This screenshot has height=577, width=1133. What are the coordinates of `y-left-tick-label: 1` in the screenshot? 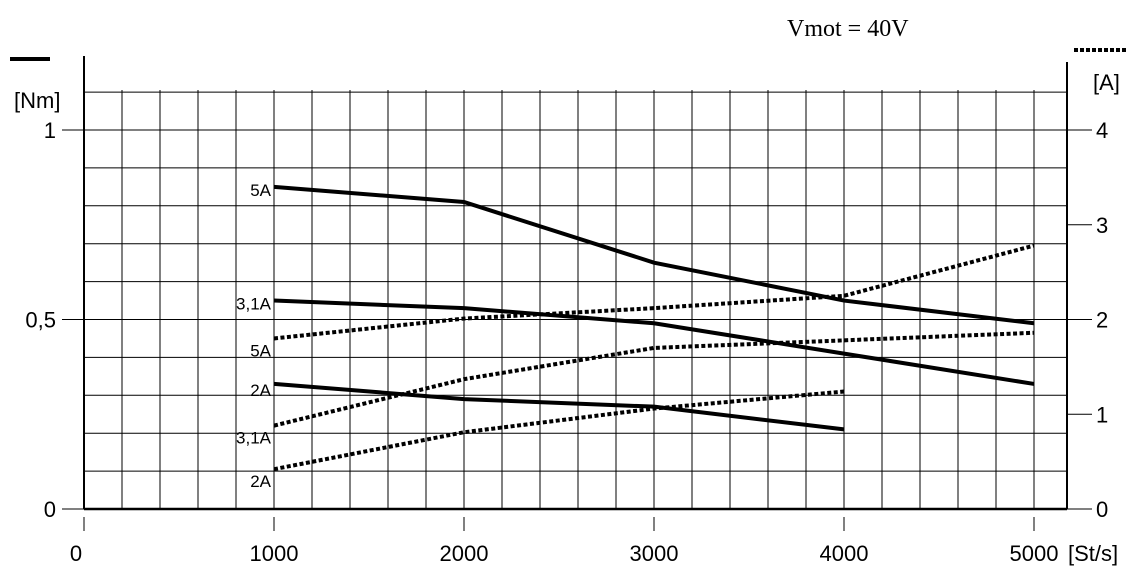 It's located at (50, 130).